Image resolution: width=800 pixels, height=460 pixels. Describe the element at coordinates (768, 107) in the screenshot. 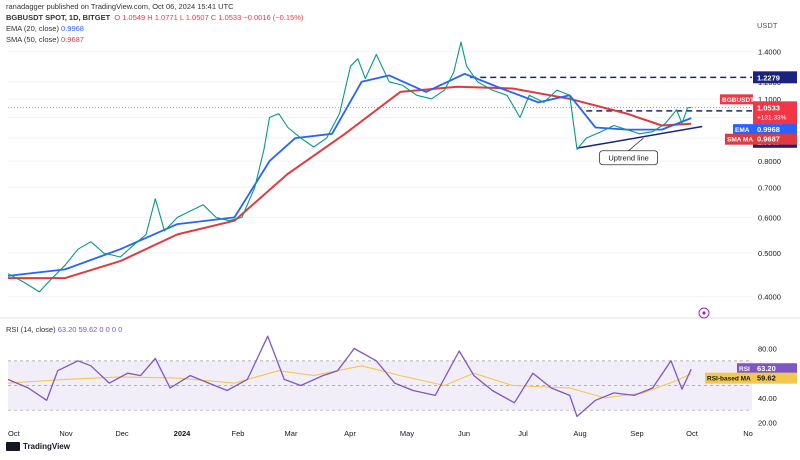

I see `last-price-badge-value: 1.0533` at that location.